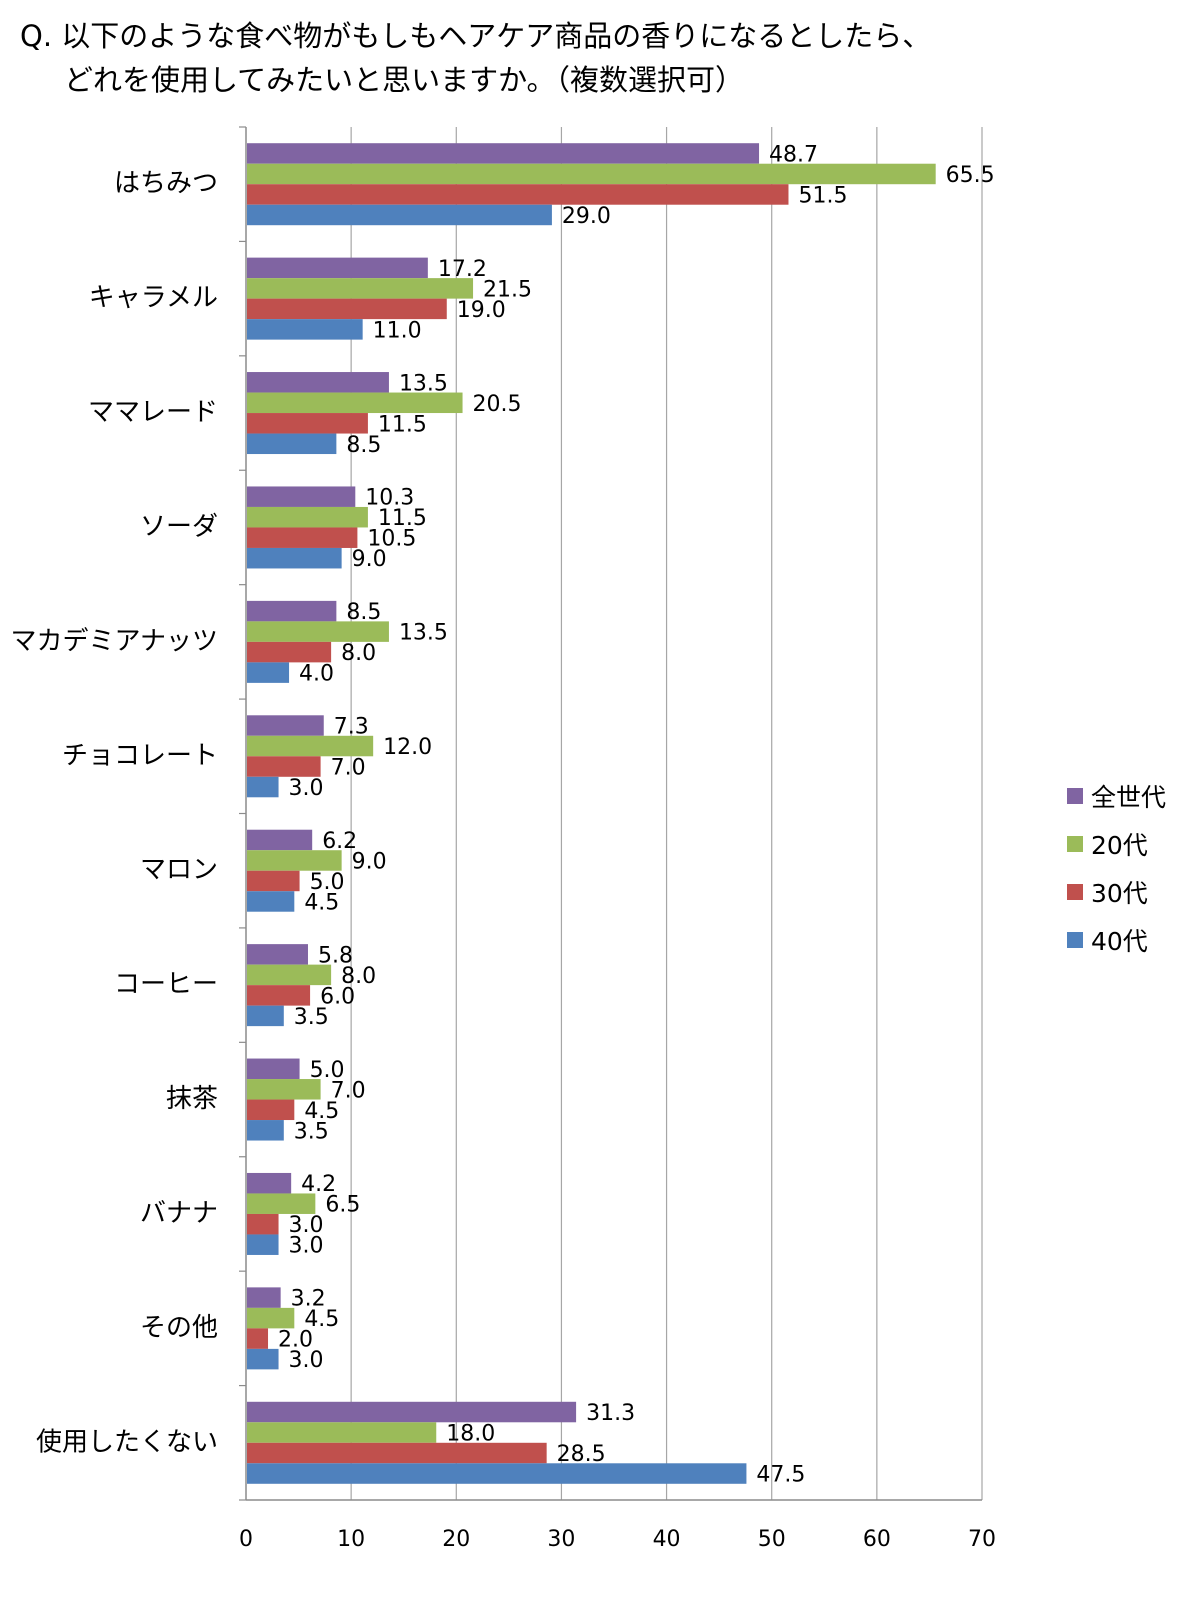 Image resolution: width=1200 pixels, height=1621 pixels. Describe the element at coordinates (166, 184) in the screenshot. I see `category-label: はちみつ` at that location.